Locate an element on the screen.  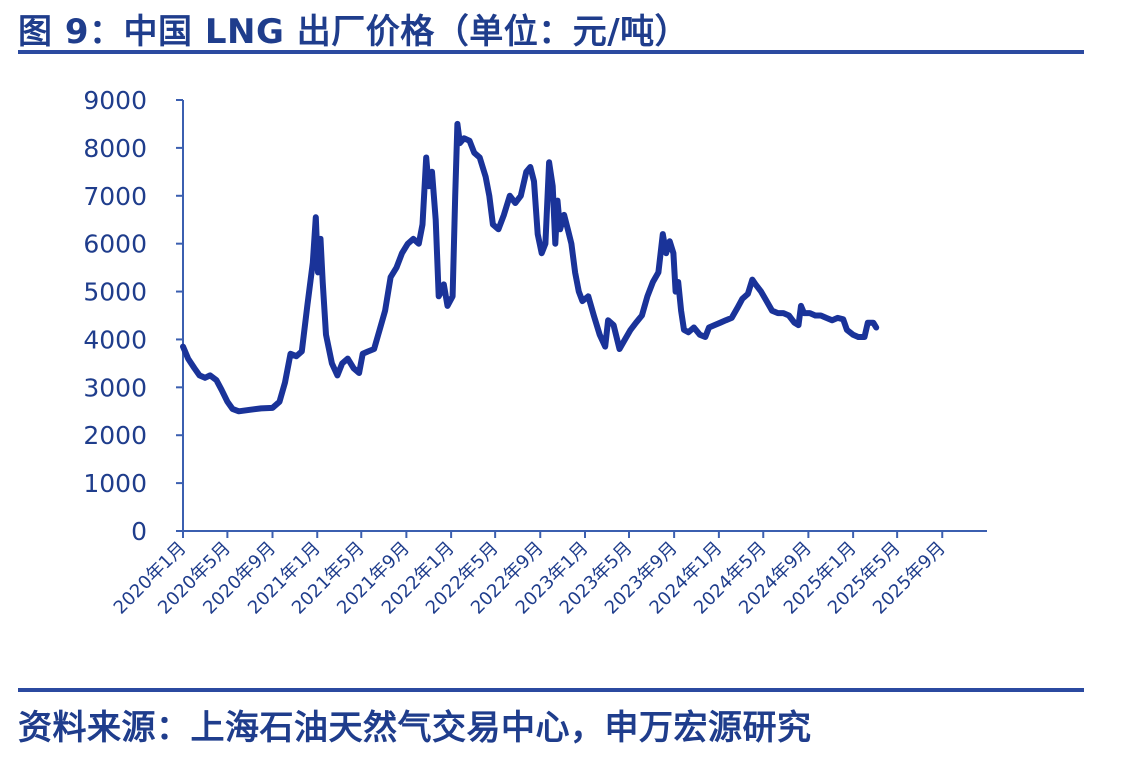
y-tick-label: 9000 is located at coordinates (115, 100).